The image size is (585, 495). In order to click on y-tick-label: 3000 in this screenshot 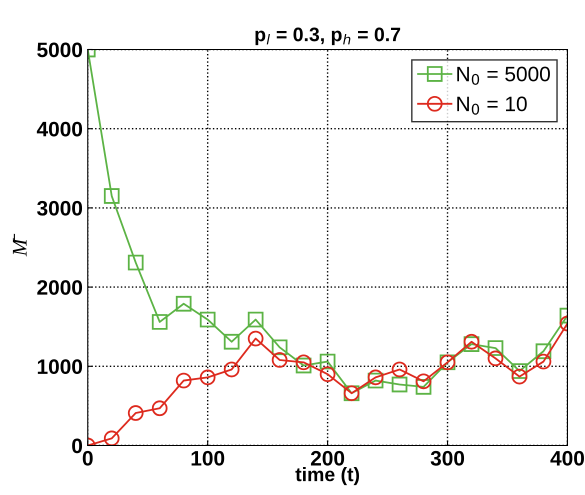, I will do `click(59, 208)`.